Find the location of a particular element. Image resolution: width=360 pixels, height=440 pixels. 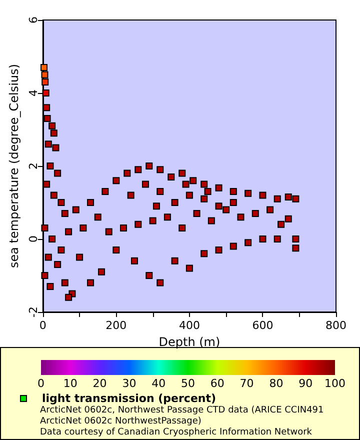

x-tick-label: 600 is located at coordinates (263, 325).